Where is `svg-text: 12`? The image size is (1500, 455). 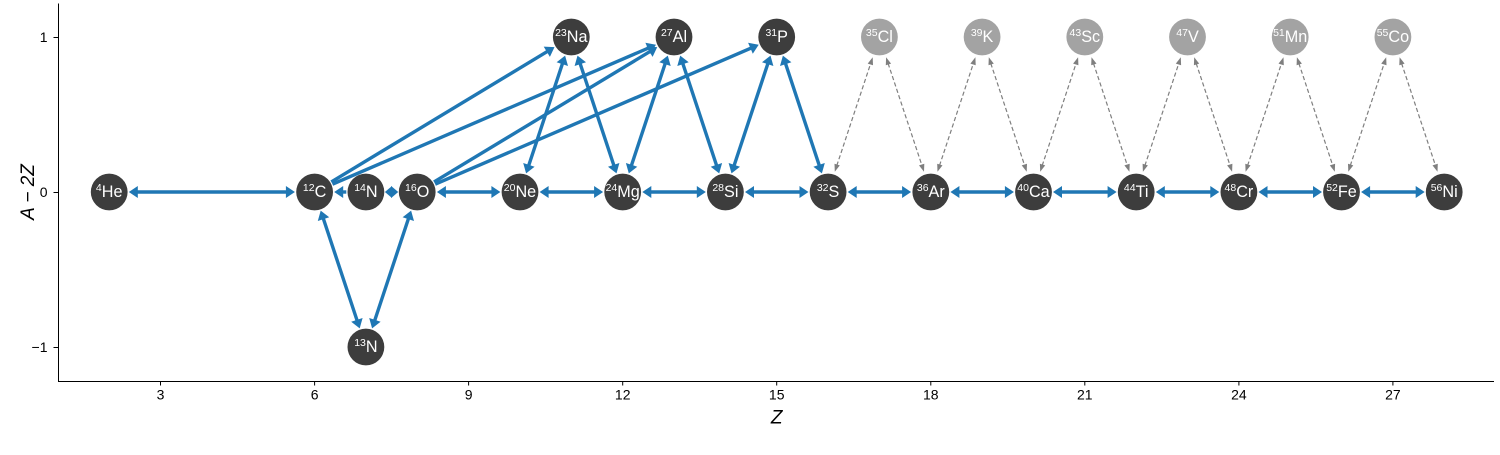 svg-text: 12 is located at coordinates (623, 395).